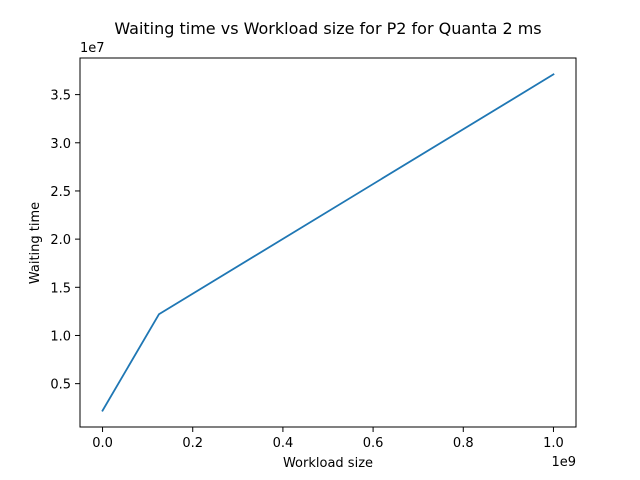 This screenshot has height=480, width=640. What do you see at coordinates (192, 443) in the screenshot?
I see `x-tick-label: 0.2` at bounding box center [192, 443].